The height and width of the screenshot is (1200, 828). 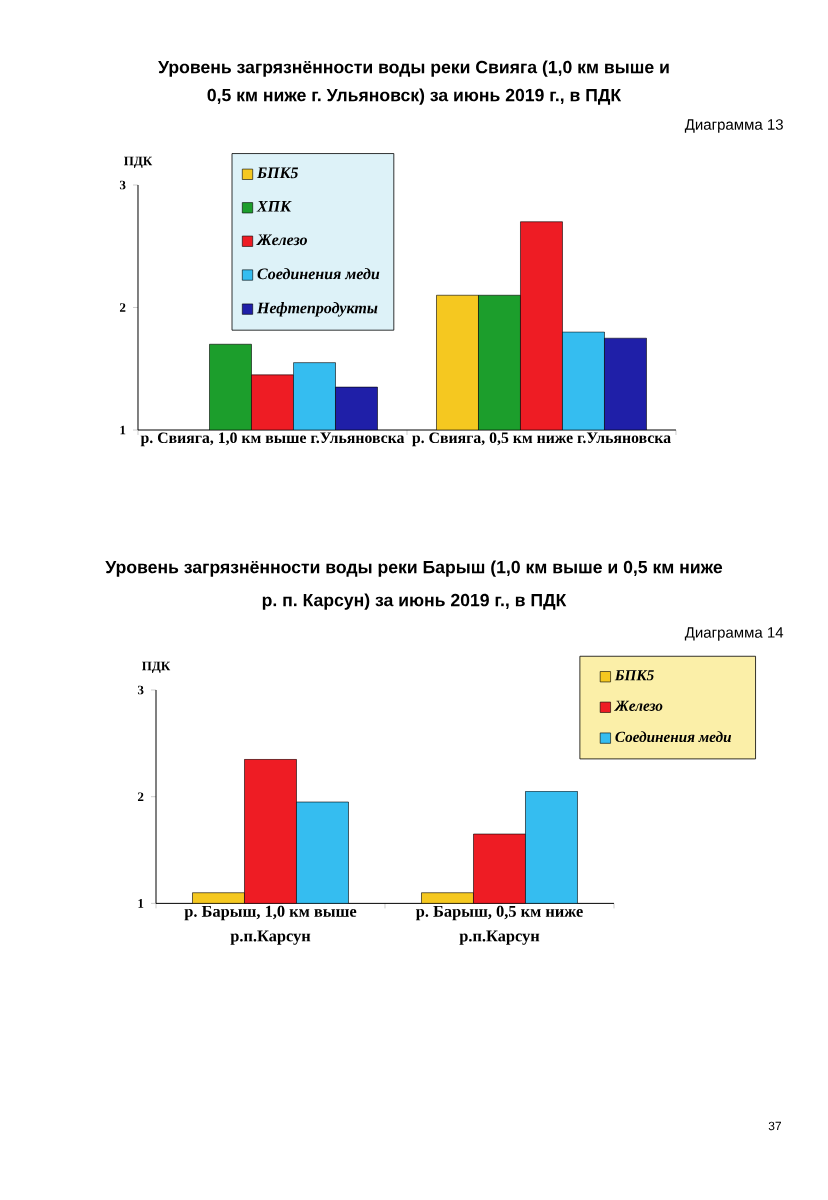 I want to click on legend-label: ХПК, so click(x=274, y=206).